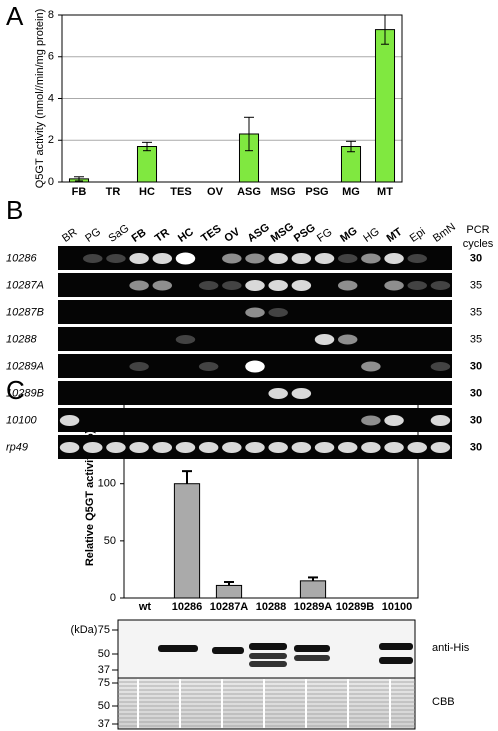 The image size is (498, 731). I want to click on x-tick-label: TR, so click(113, 192).